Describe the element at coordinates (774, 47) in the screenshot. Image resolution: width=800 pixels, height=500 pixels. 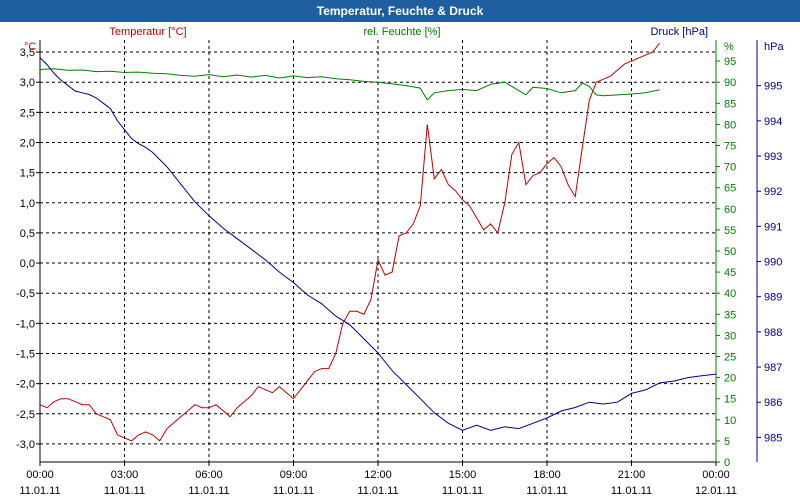
I see `pressure-unit-label: hPa` at that location.